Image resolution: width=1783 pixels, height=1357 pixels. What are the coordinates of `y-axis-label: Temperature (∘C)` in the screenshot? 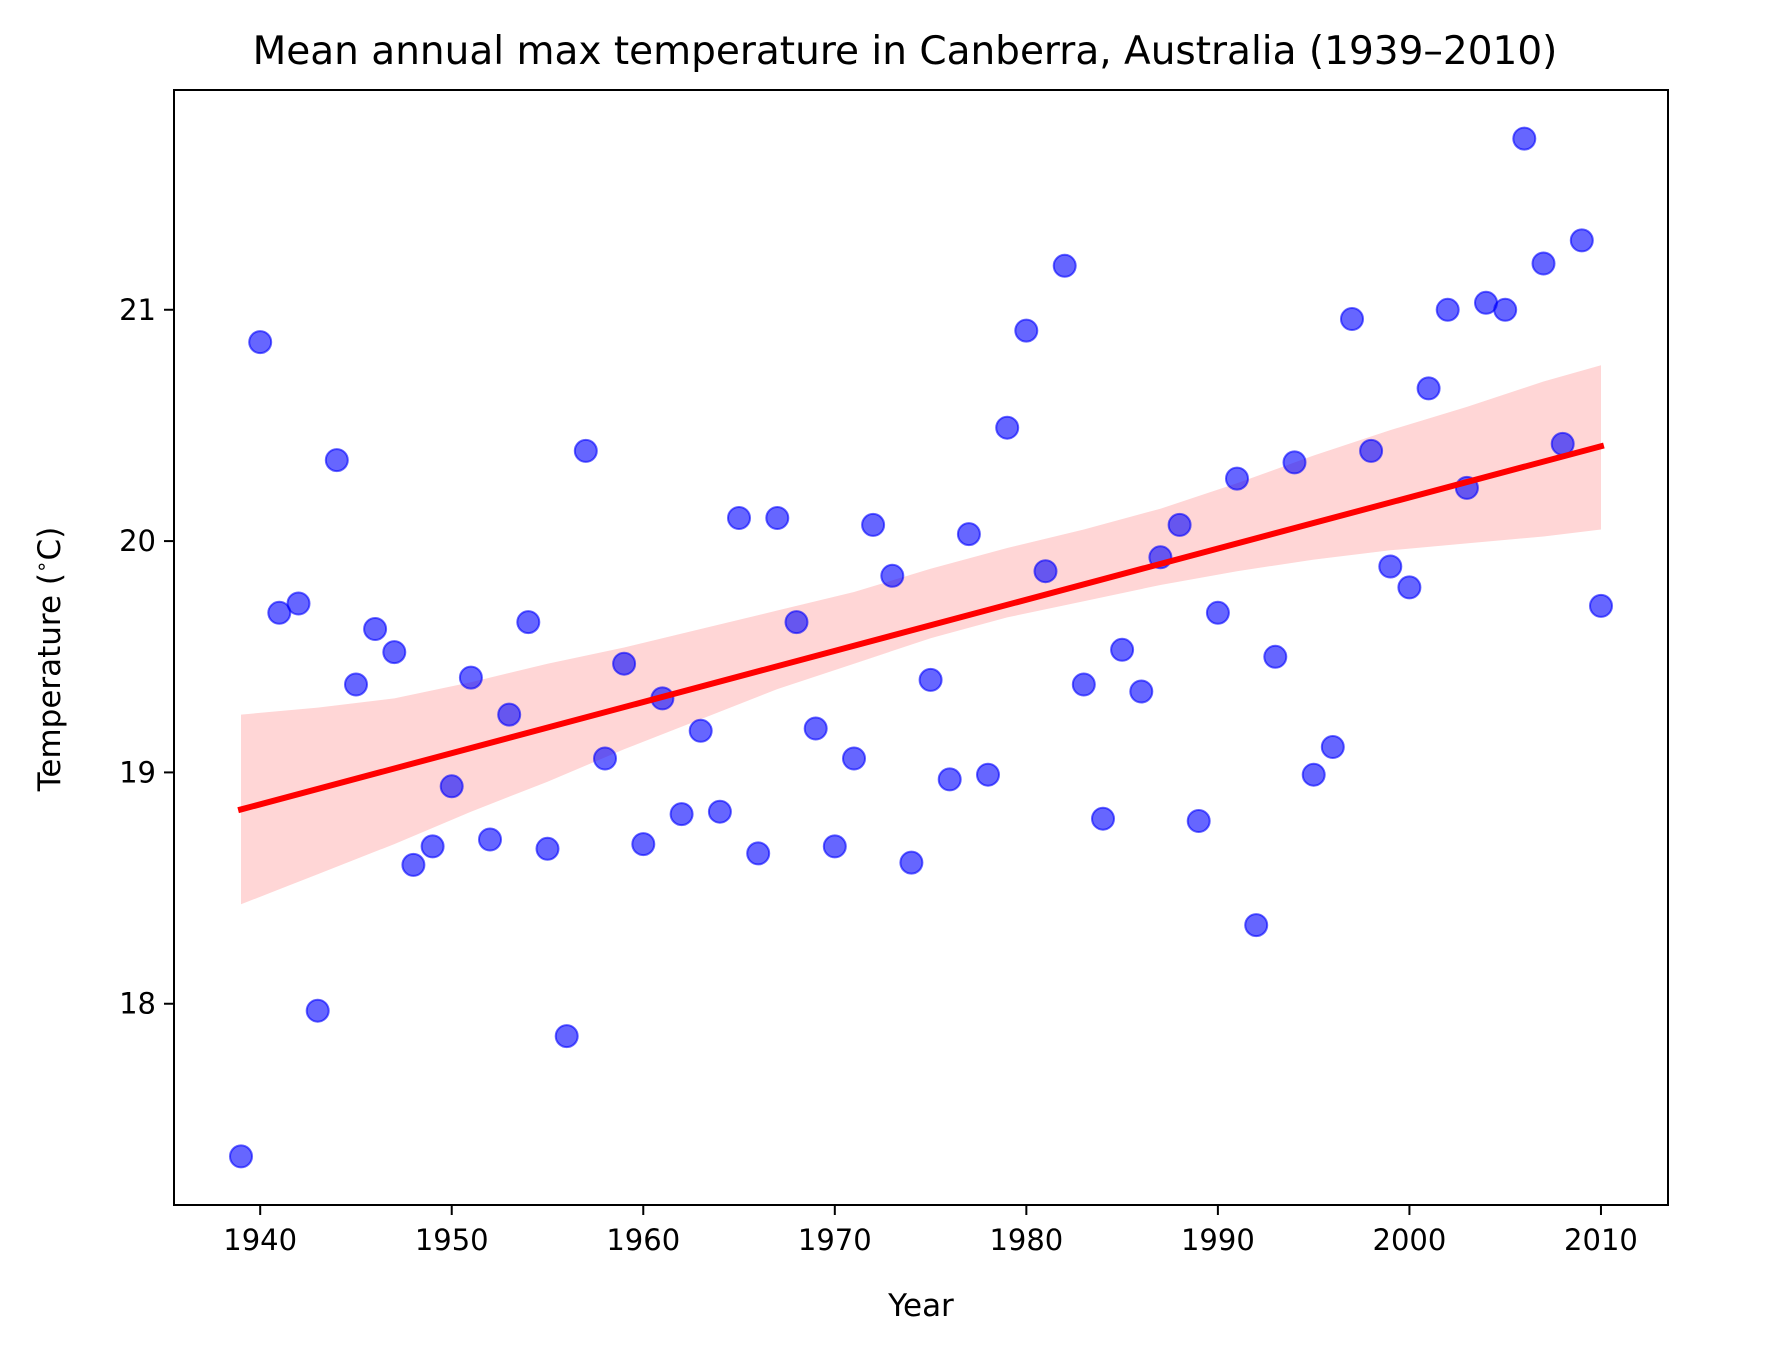 It's located at (48, 660).